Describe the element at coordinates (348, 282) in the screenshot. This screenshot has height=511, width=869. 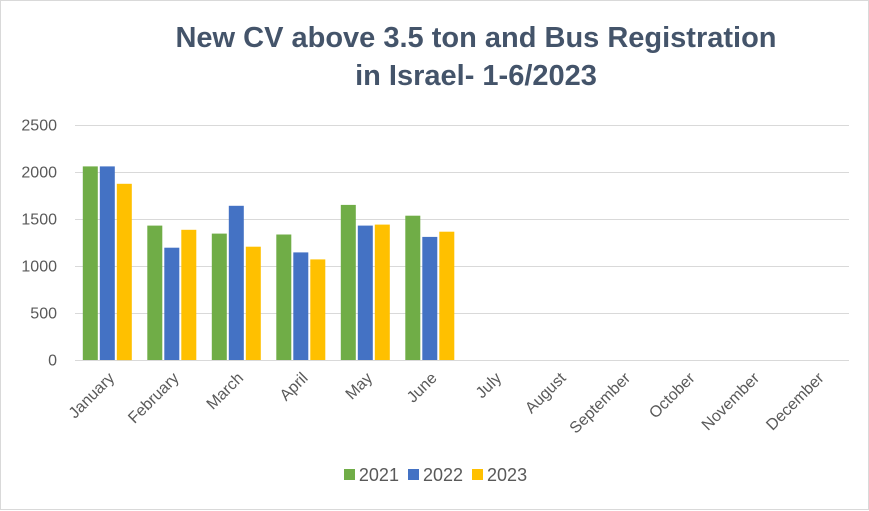
I see `bar-2021-may` at that location.